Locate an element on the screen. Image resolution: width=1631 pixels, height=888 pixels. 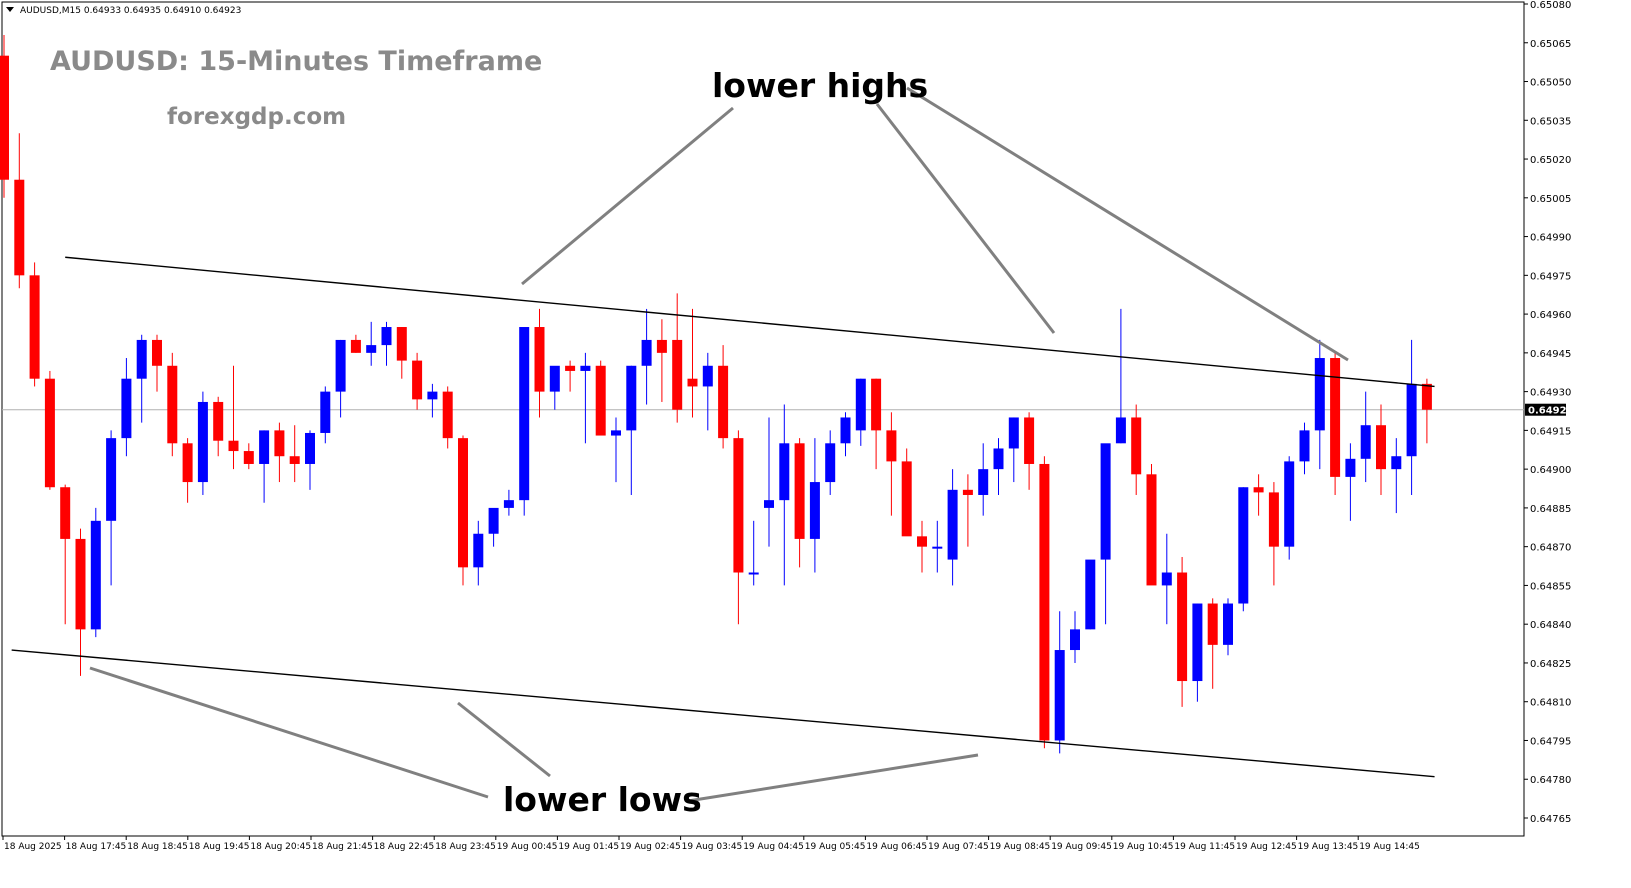
x-tick-label: 18 Aug 22:45 is located at coordinates (404, 847).